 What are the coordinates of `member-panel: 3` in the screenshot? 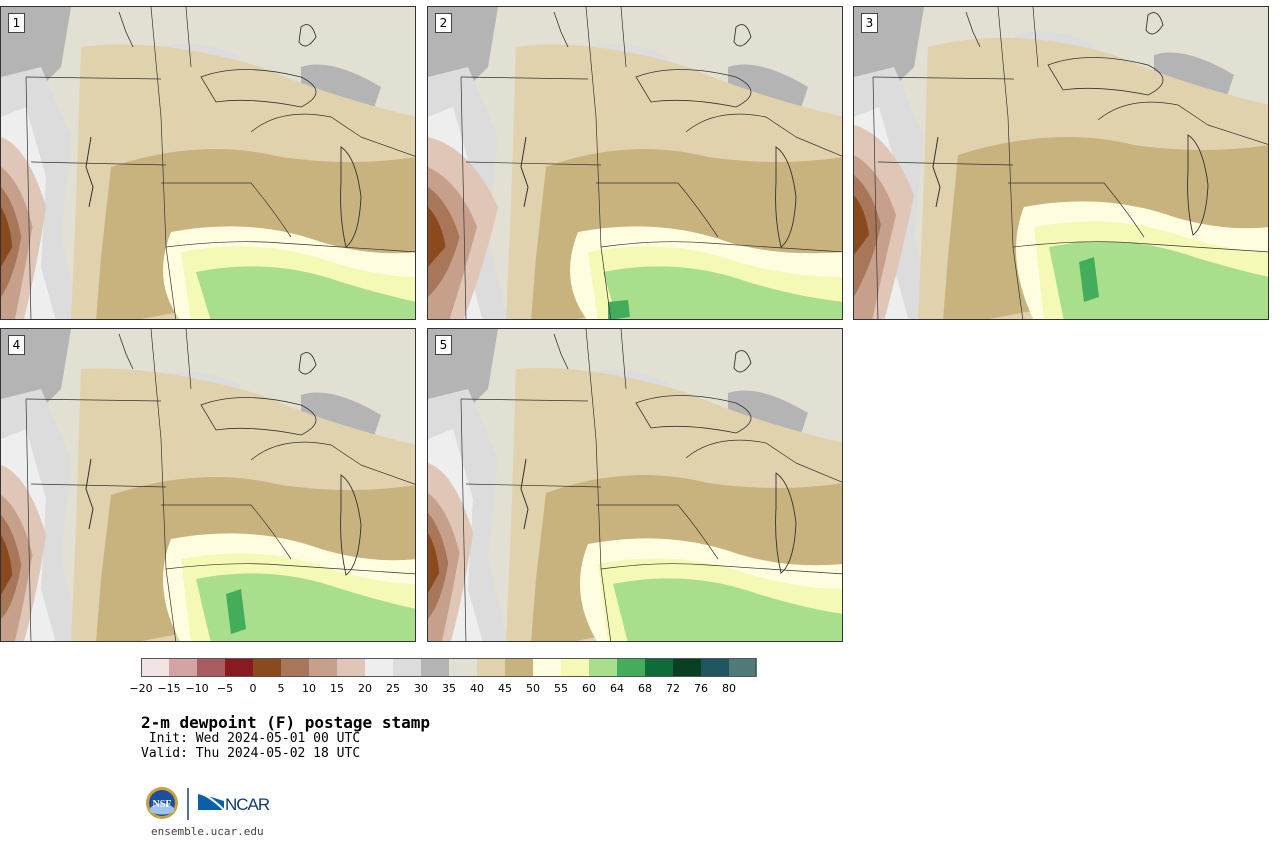 It's located at (1061, 163).